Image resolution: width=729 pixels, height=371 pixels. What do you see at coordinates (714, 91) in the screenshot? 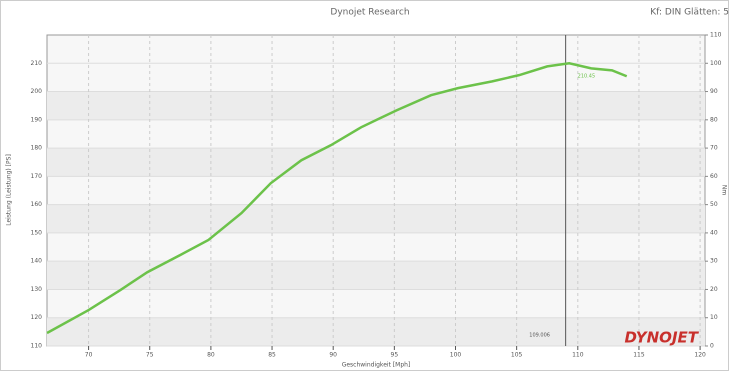
I see `y2-tick-label: 90` at bounding box center [714, 91].